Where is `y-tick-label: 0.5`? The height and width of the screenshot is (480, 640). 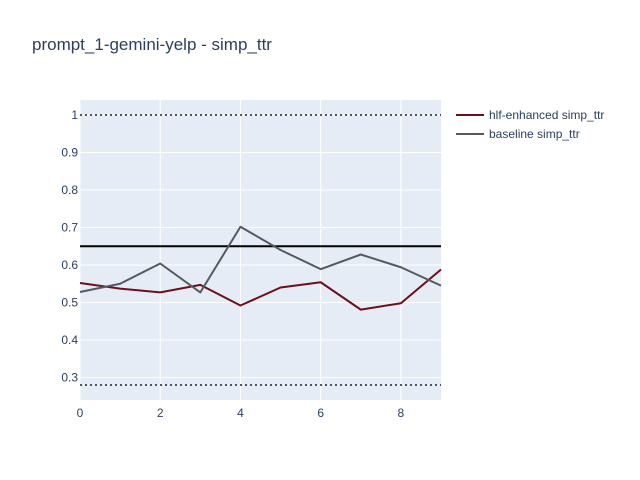 y-tick-label: 0.5 is located at coordinates (69, 303).